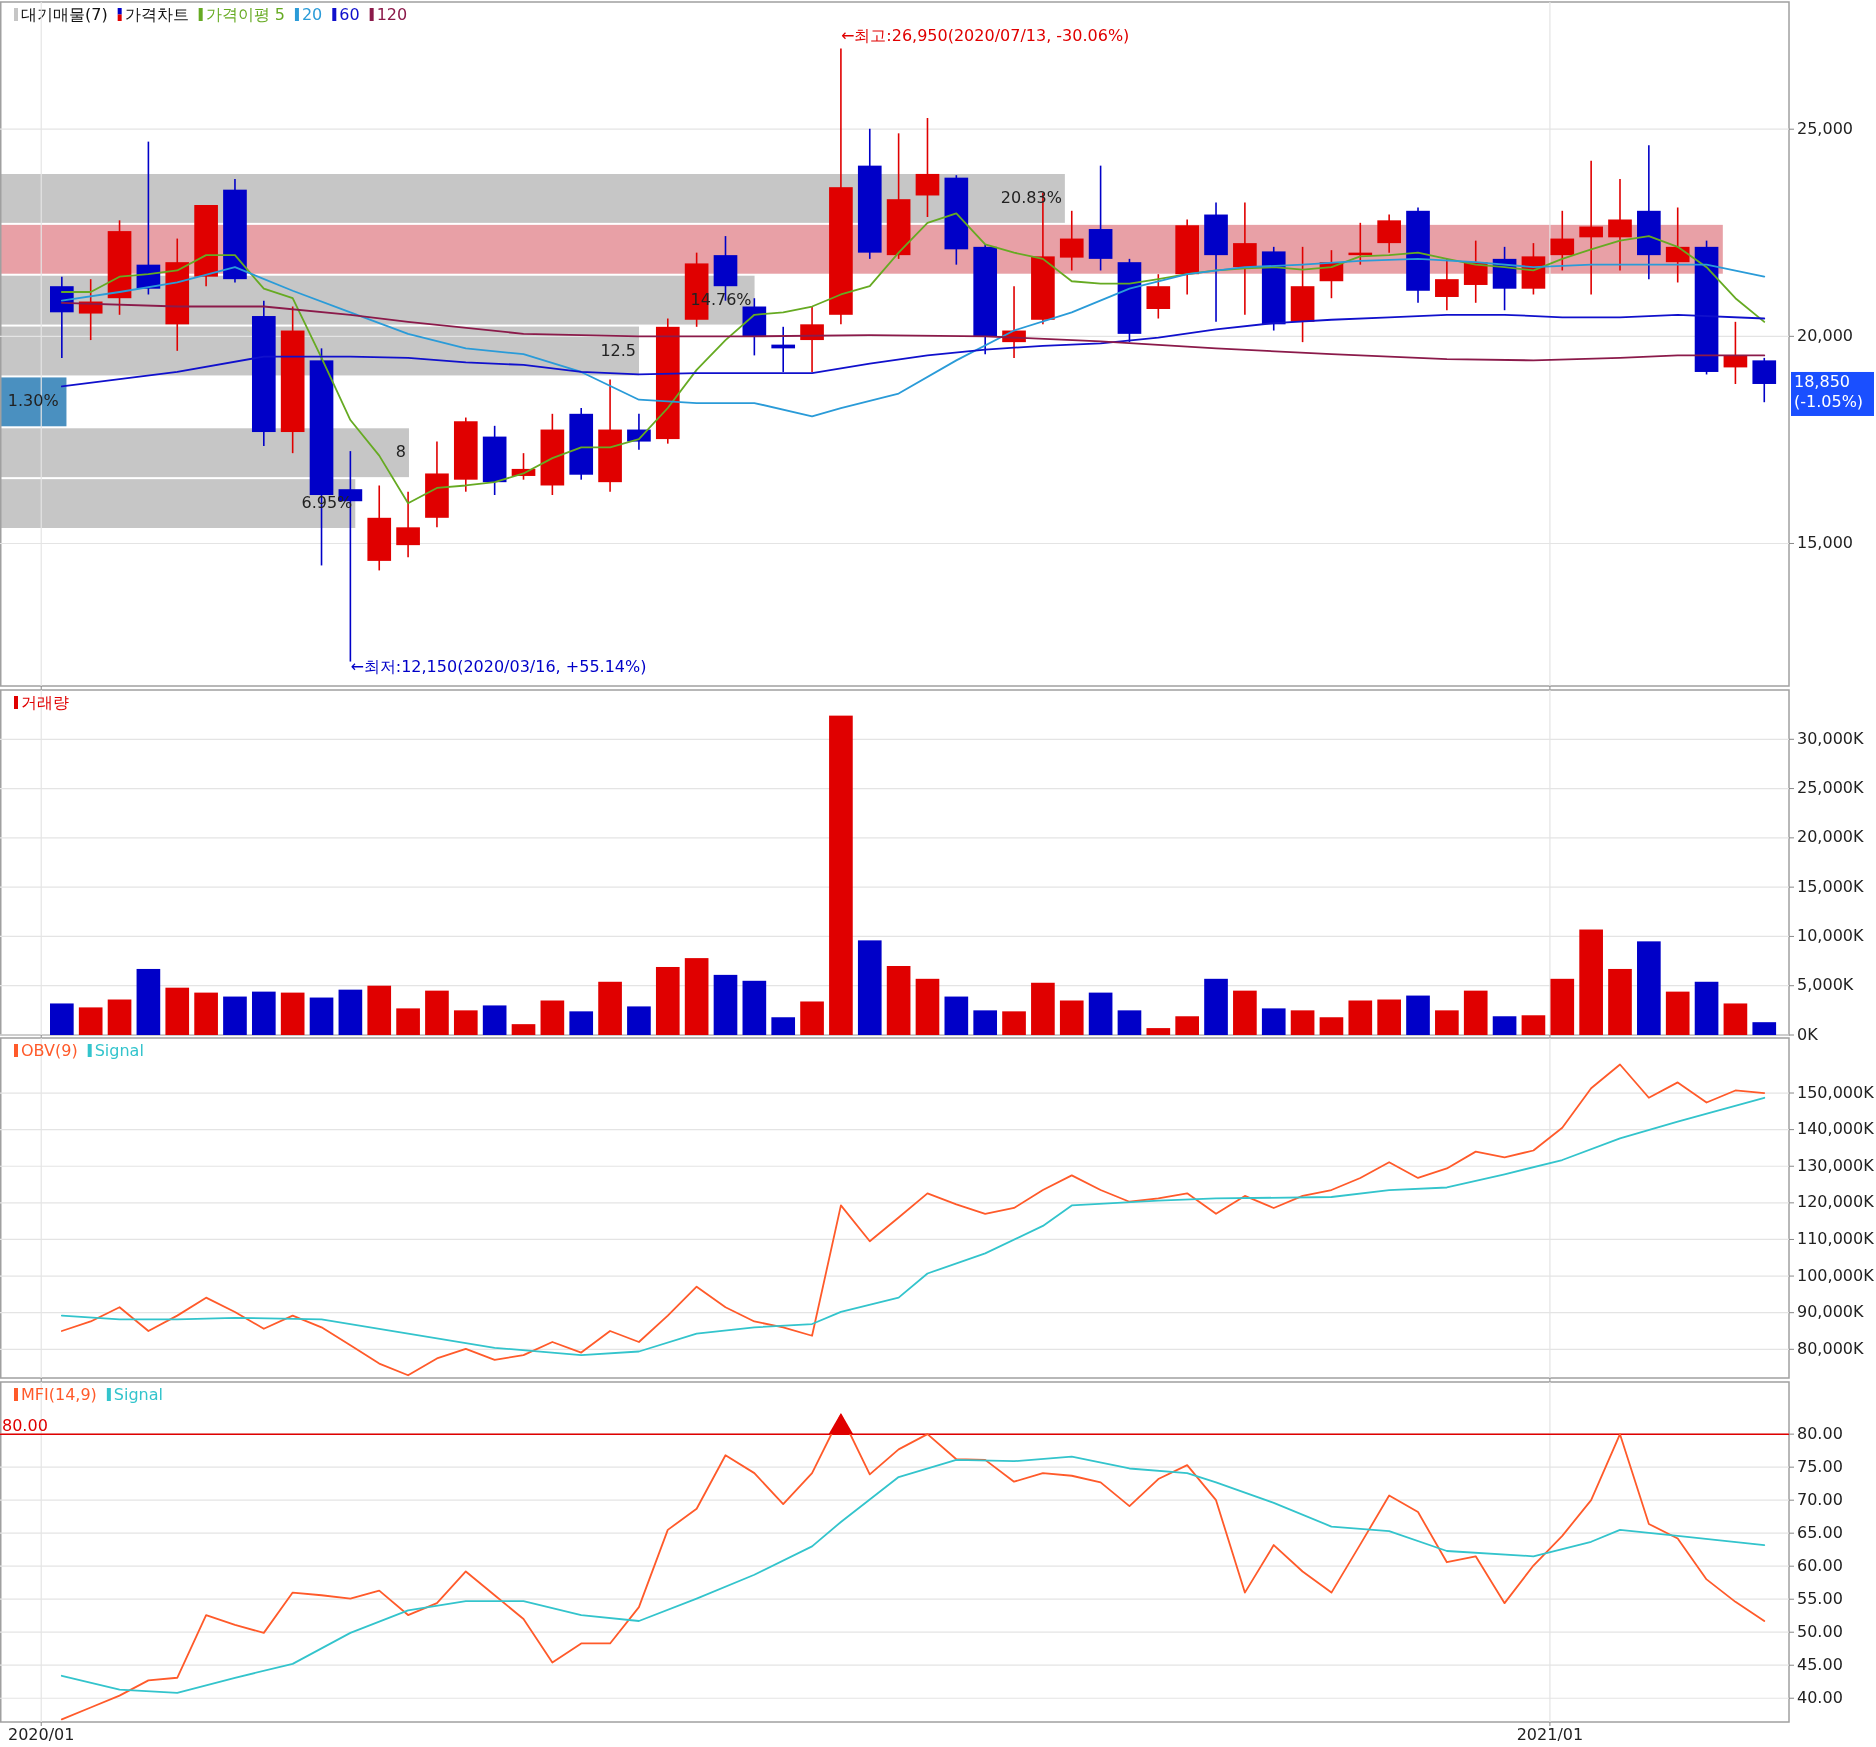  Describe the element at coordinates (1830, 837) in the screenshot. I see `y-tick-label: 20,000K` at that location.